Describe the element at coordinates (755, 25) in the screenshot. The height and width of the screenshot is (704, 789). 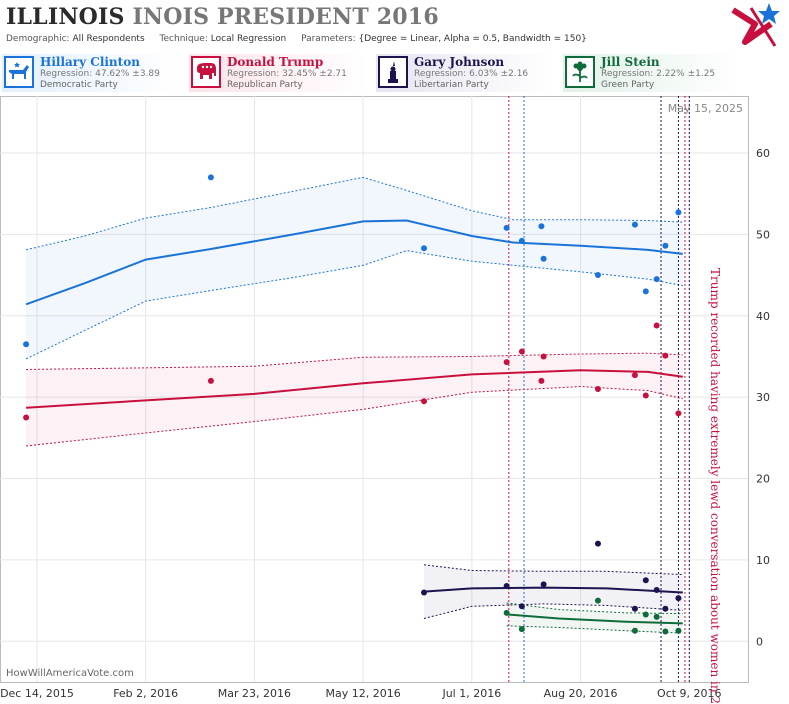
I see `star-logo-icon` at that location.